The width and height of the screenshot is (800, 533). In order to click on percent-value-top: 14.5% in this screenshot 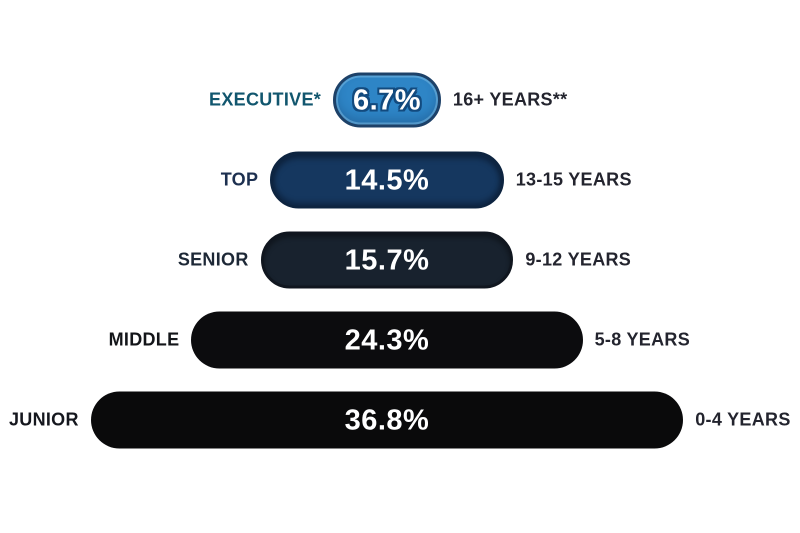, I will do `click(387, 180)`.